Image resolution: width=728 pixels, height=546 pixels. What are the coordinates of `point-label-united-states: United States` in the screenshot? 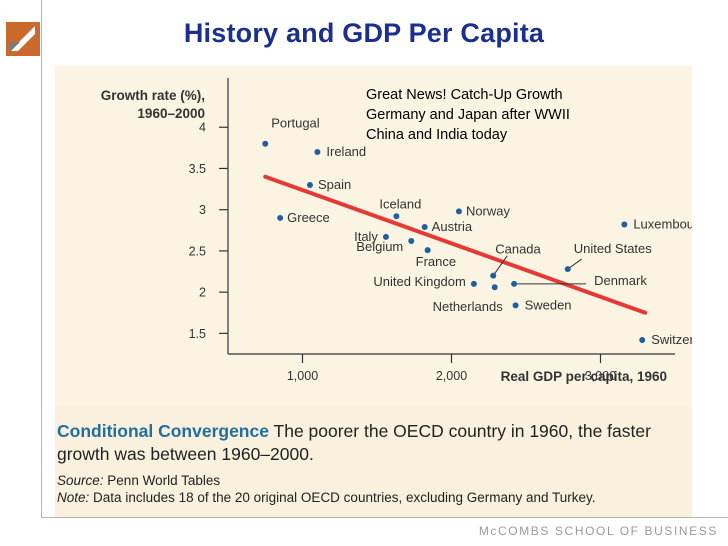 It's located at (613, 248).